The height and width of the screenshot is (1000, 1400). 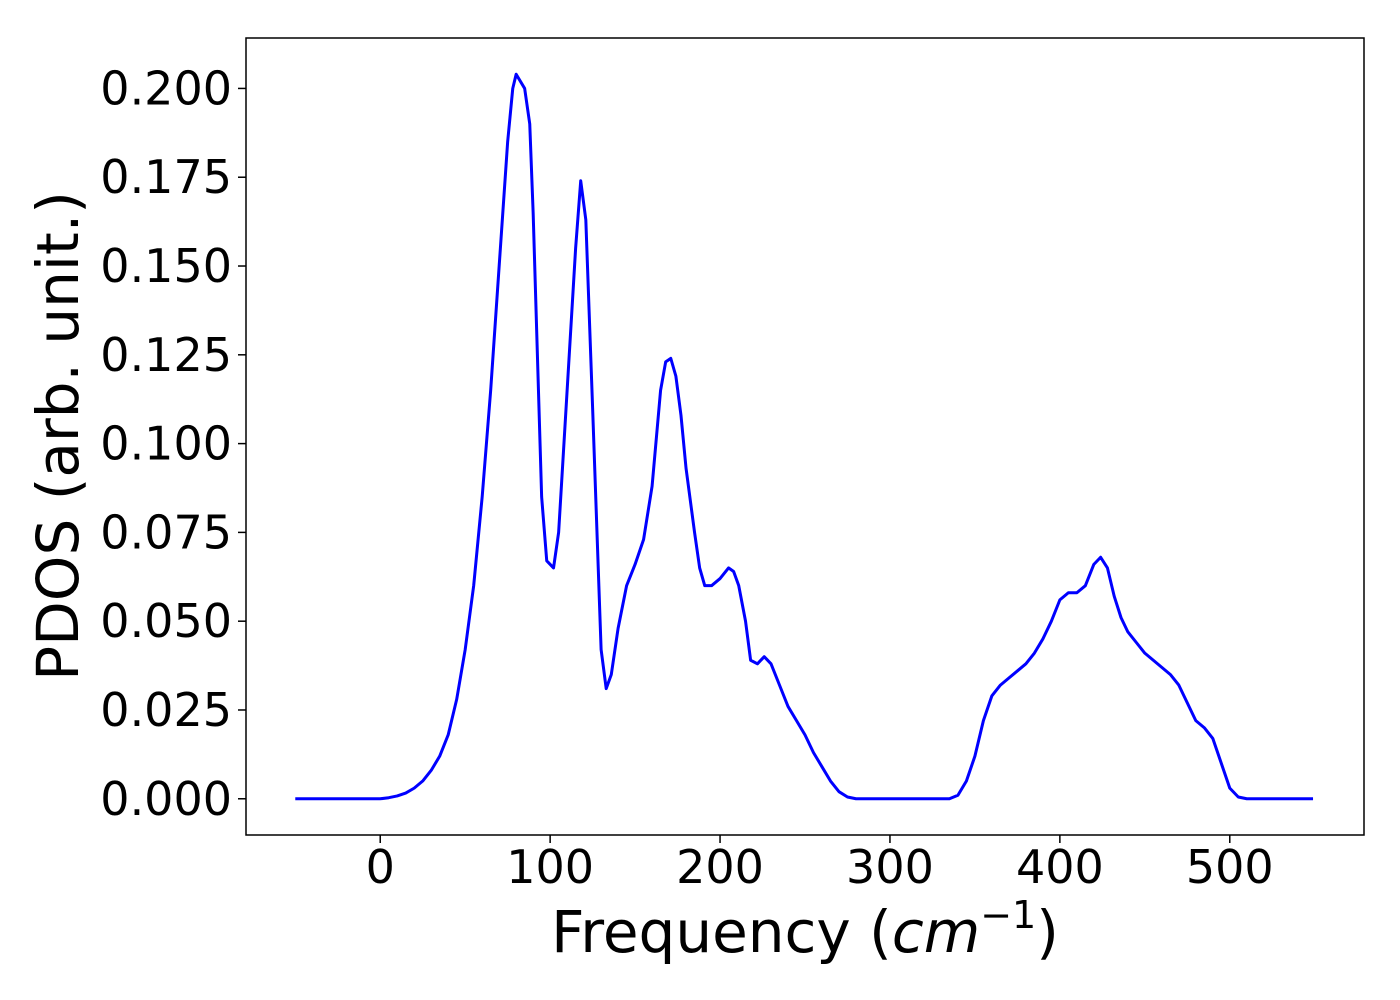 I want to click on y-tick-label: 0.075, so click(x=166, y=532).